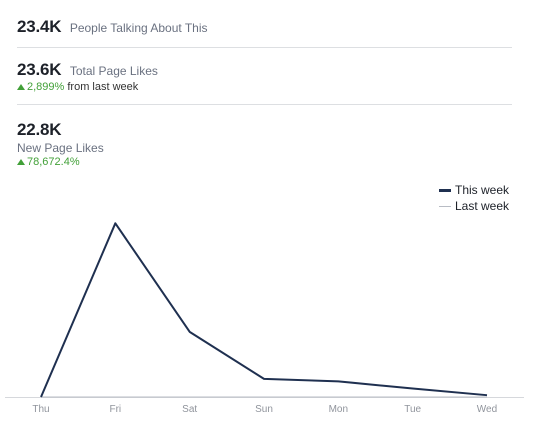 This screenshot has width=536, height=423. What do you see at coordinates (39, 69) in the screenshot?
I see `total-page-likes-value: 23.6K` at bounding box center [39, 69].